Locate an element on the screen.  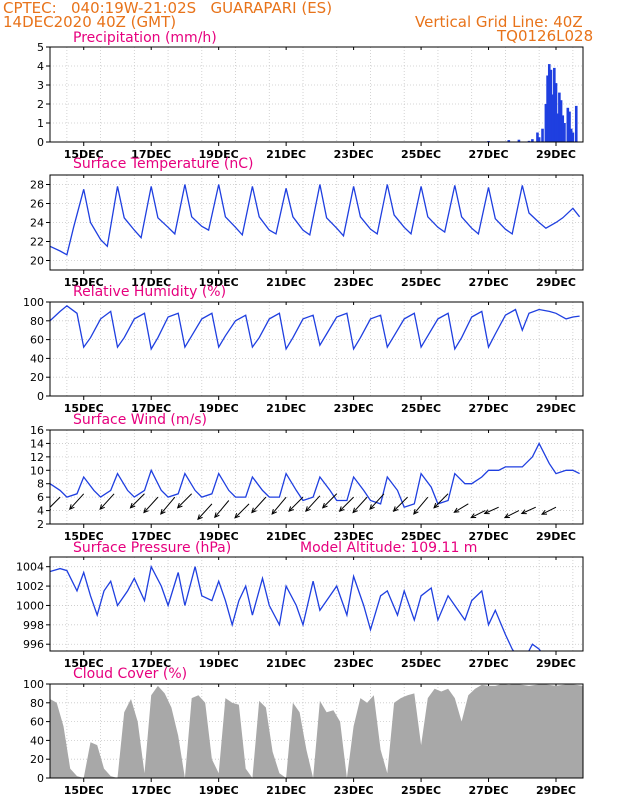
panel-title: Surface Wind (m/s) is located at coordinates (140, 420).